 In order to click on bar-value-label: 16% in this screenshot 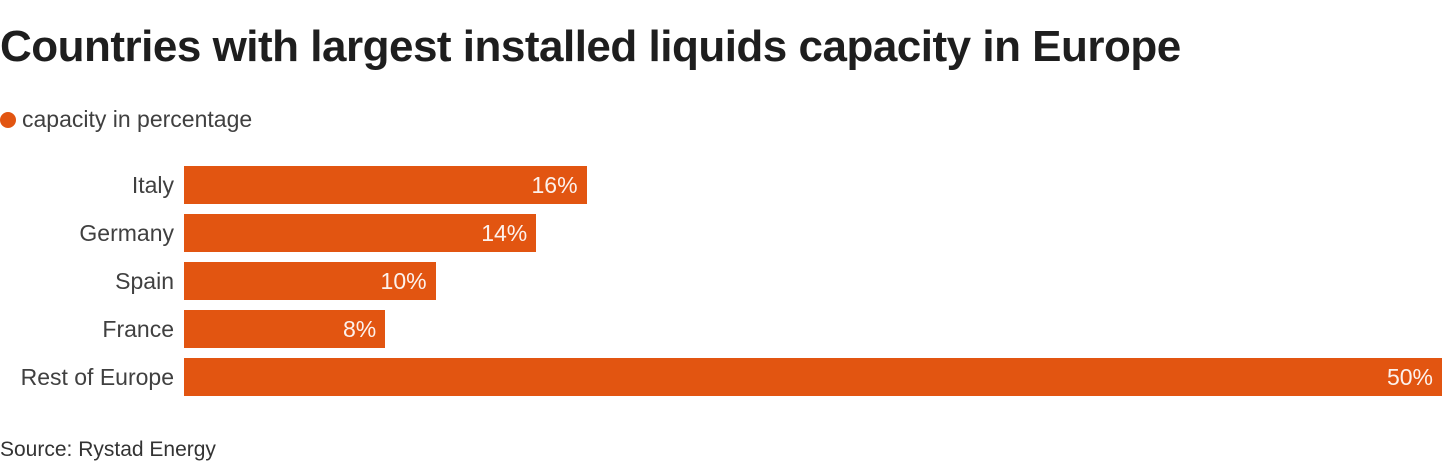, I will do `click(554, 185)`.